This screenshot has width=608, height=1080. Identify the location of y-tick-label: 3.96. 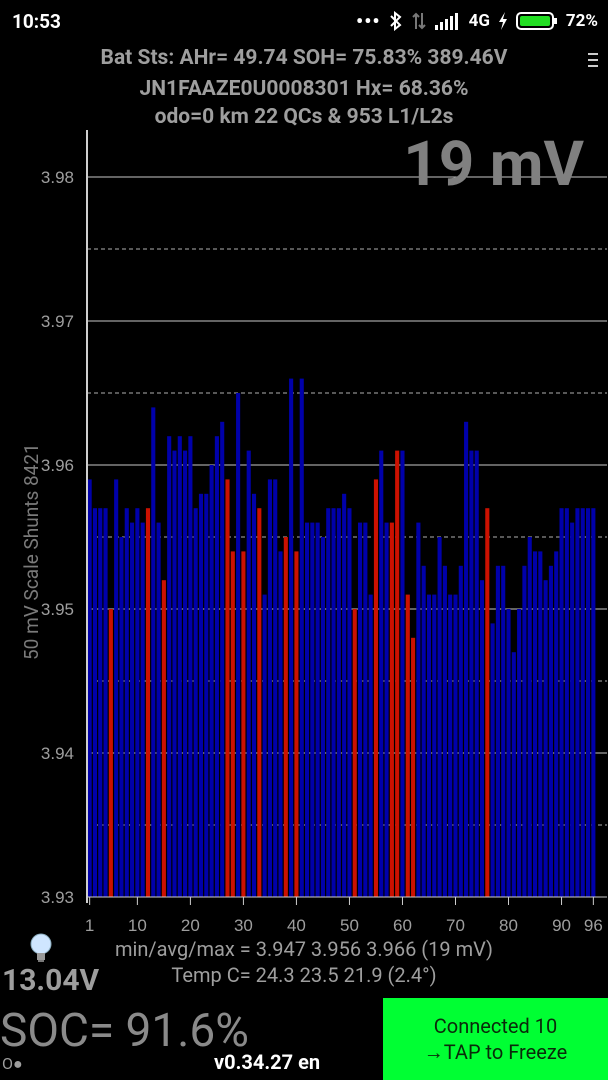
(57, 465).